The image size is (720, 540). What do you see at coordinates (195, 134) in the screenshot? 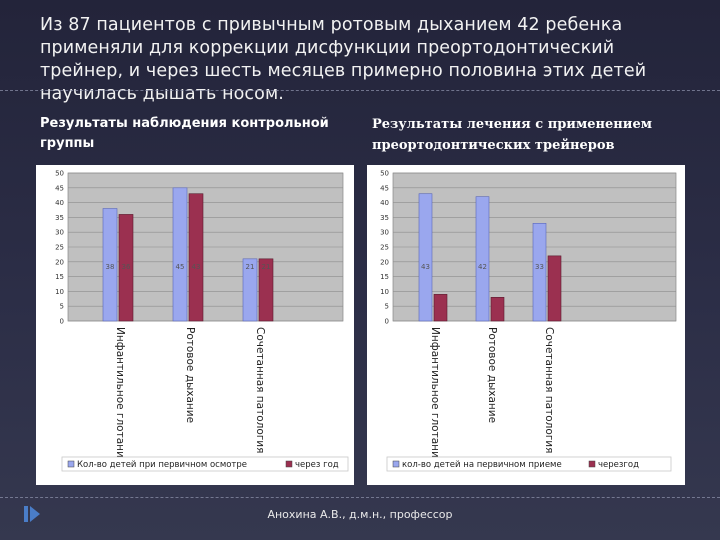
I see `subtitle-control-group: Результаты наблюдения контрольной группы` at bounding box center [195, 134].